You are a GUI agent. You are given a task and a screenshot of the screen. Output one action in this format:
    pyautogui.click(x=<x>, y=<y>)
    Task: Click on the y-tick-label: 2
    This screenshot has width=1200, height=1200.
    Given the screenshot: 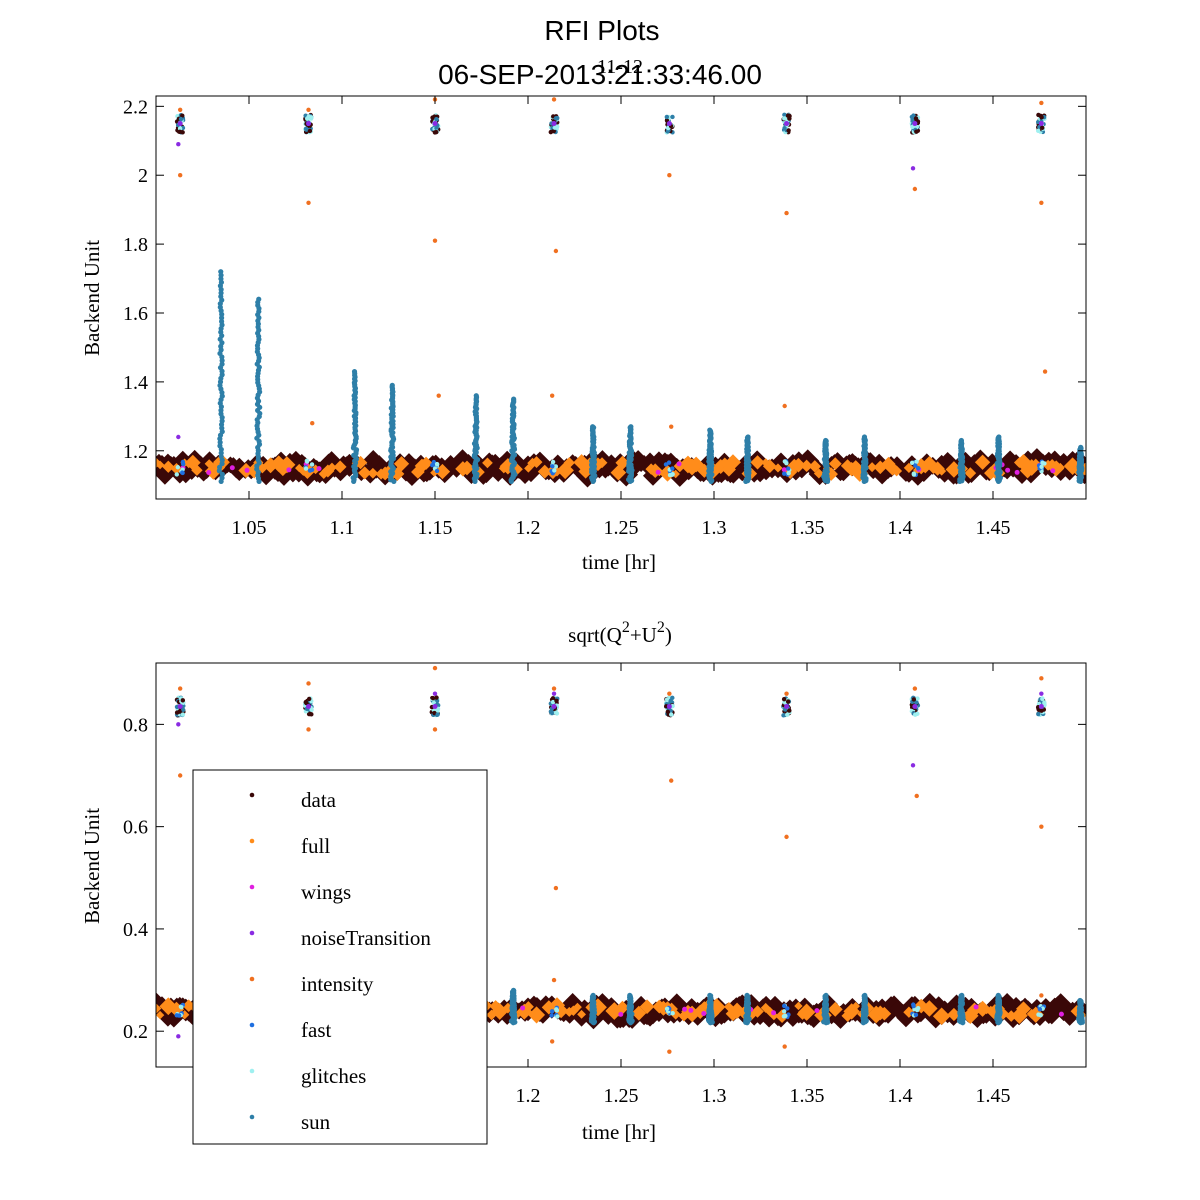 What is the action you would take?
    pyautogui.click(x=143, y=176)
    